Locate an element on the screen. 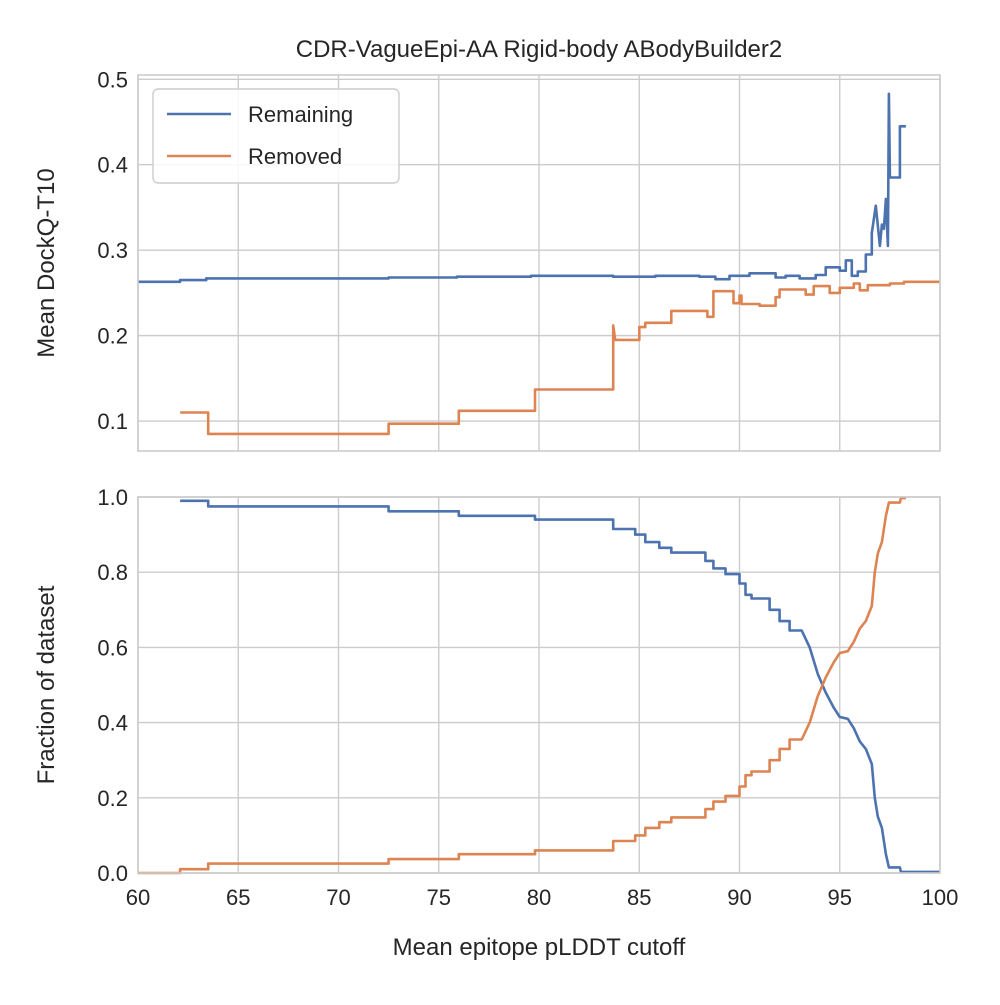 This screenshot has width=1000, height=1005. legend: Remaining Removed is located at coordinates (276, 136).